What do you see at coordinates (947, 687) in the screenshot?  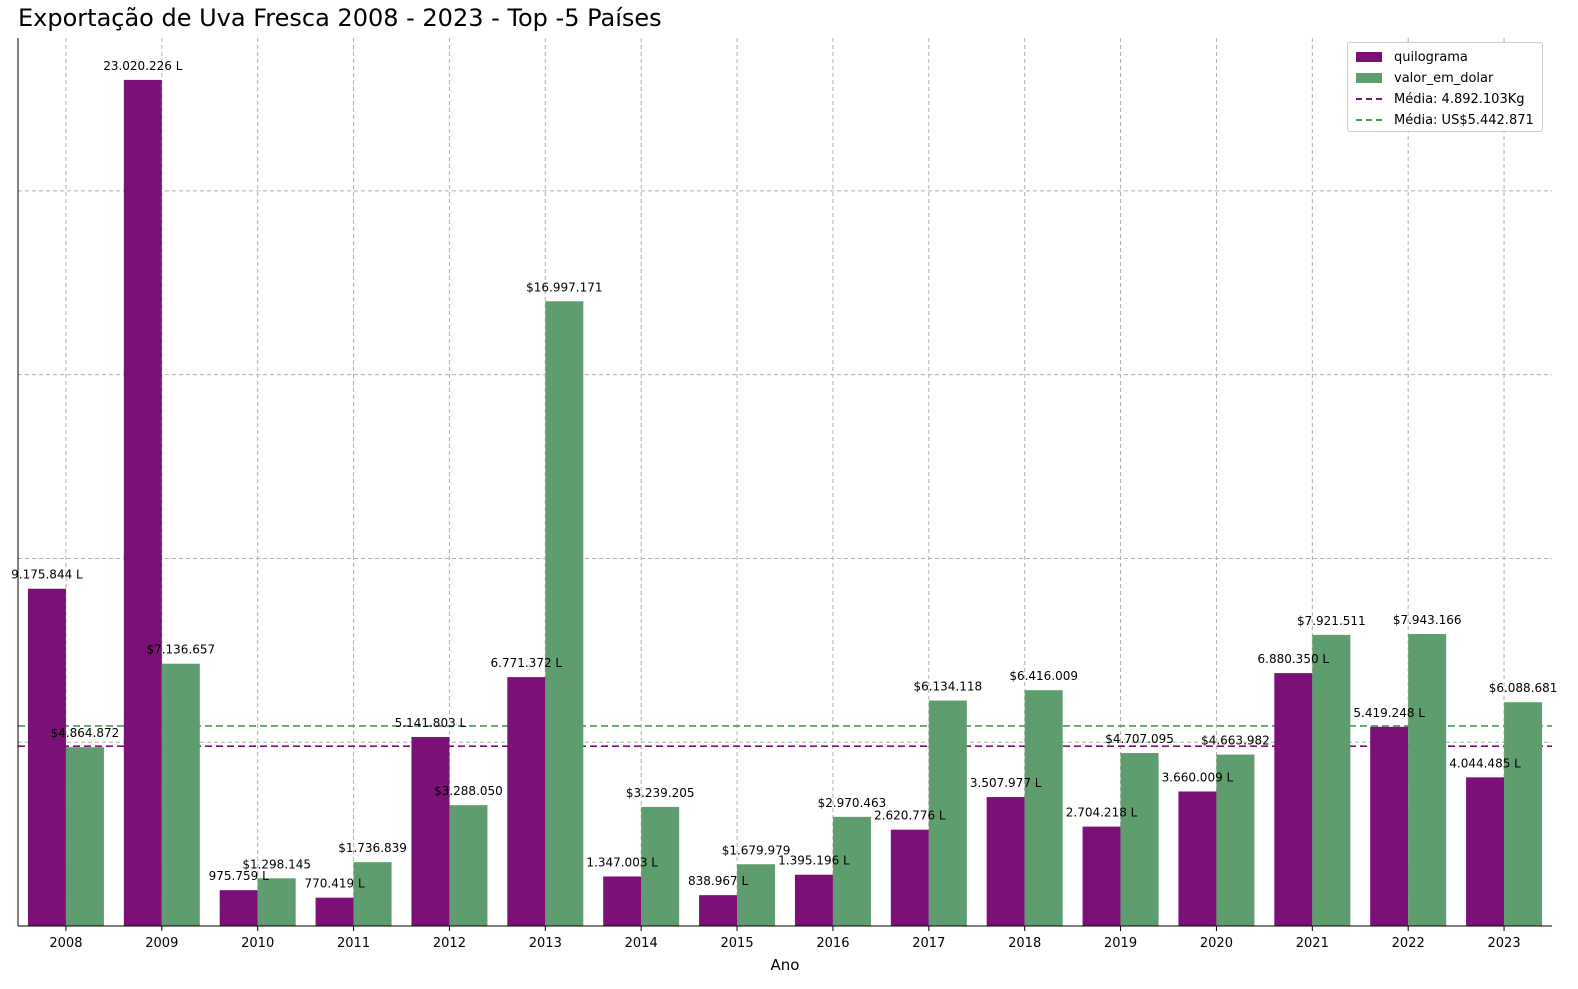 I see `data-label-valor_em_dolar-2017: $6.134.118` at bounding box center [947, 687].